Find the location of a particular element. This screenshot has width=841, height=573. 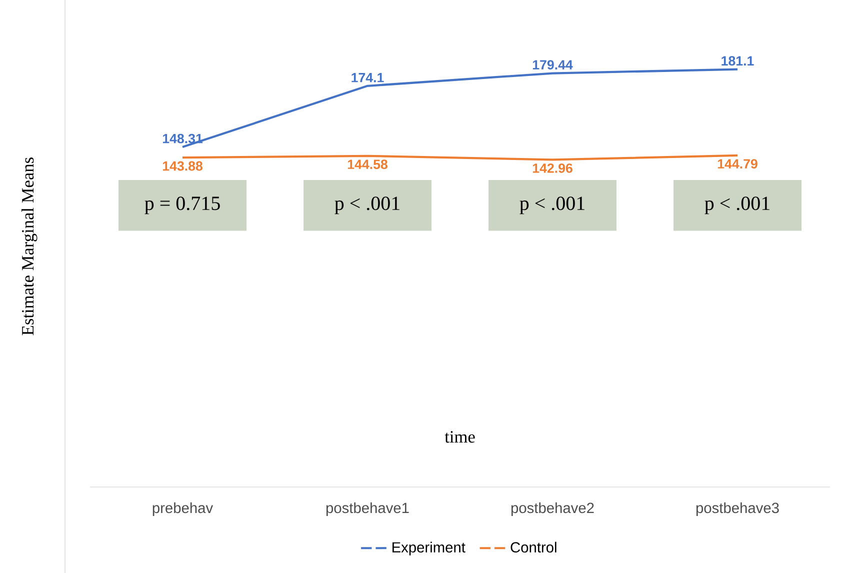

data-label: 181.1 is located at coordinates (738, 61).